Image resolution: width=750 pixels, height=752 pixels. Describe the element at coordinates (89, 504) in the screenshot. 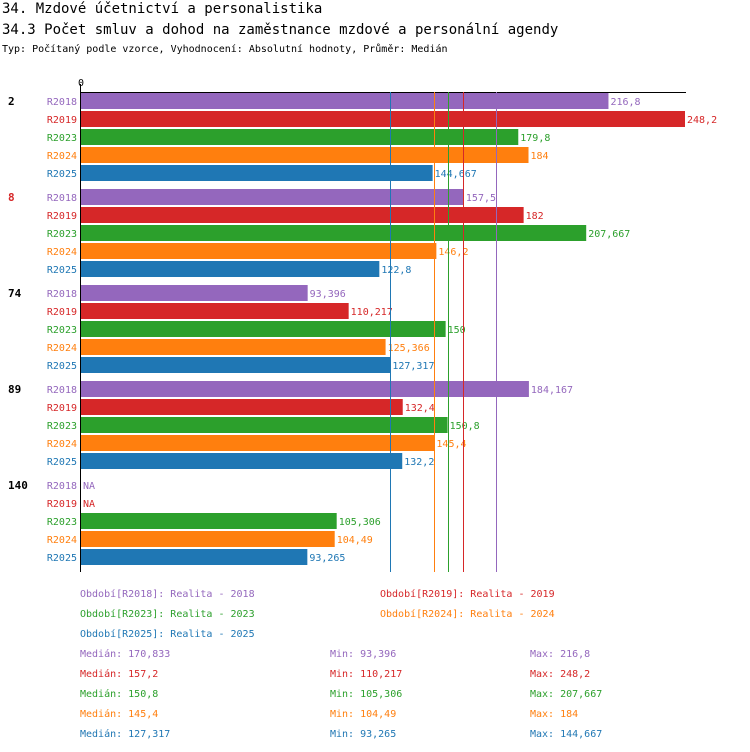

I see `data-label-g140-r2019: NA` at that location.